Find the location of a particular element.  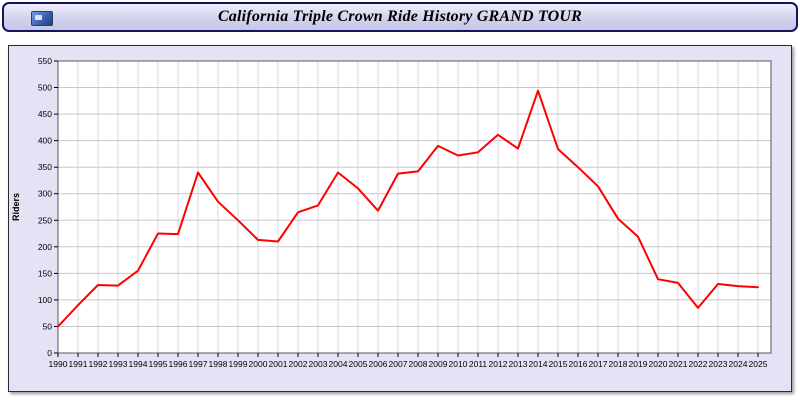

svg-text: 2003 is located at coordinates (318, 364).